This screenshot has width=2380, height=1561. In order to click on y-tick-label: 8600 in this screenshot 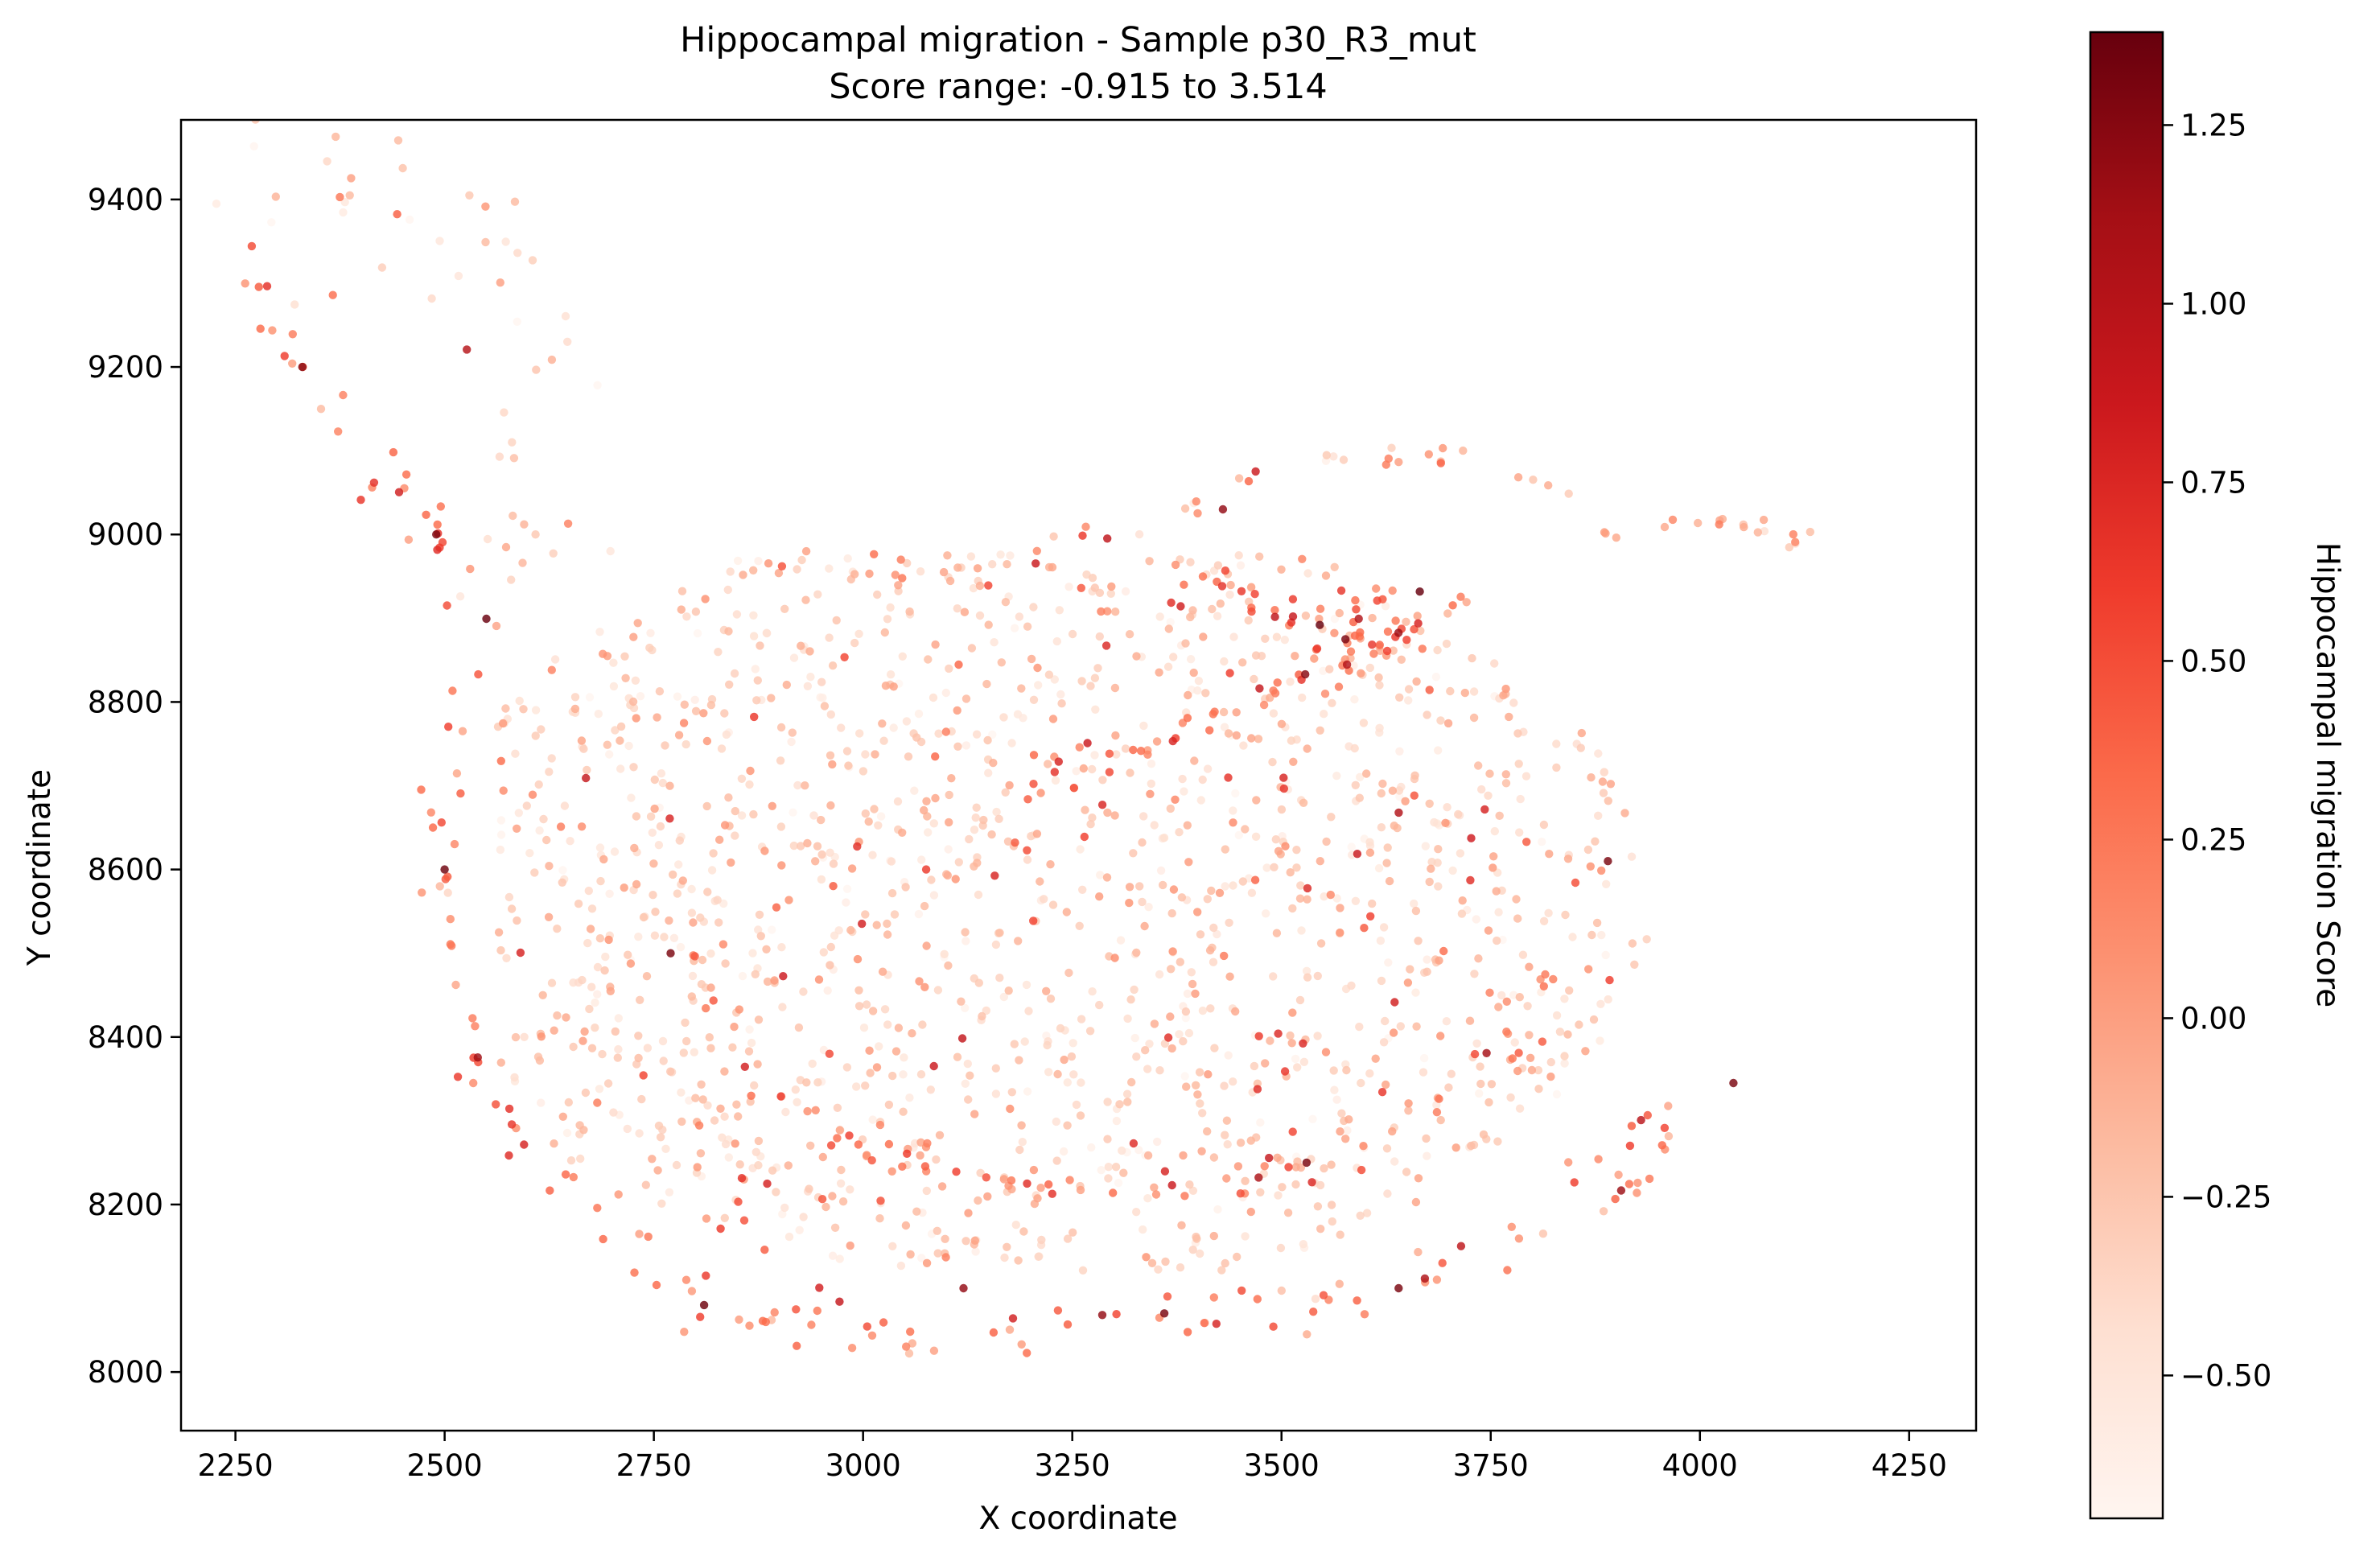, I will do `click(125, 871)`.